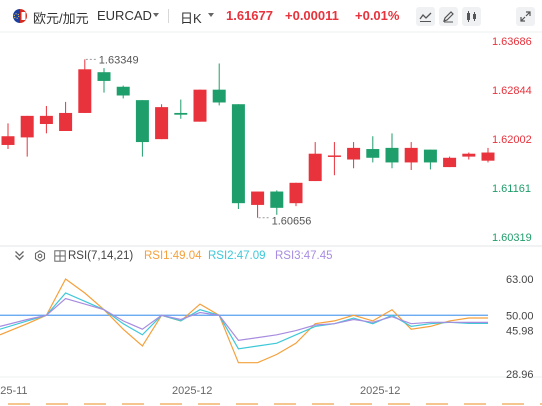 The height and width of the screenshot is (406, 542). I want to click on fullscreen-button, so click(525, 16).